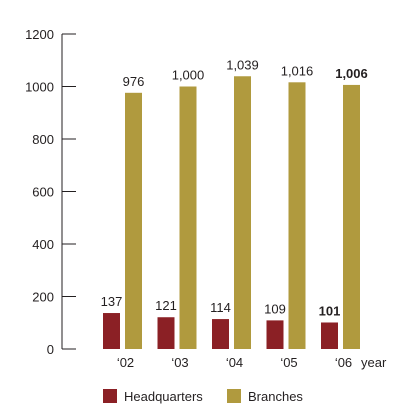  Describe the element at coordinates (43, 139) in the screenshot. I see `y-tick-label: 800` at that location.